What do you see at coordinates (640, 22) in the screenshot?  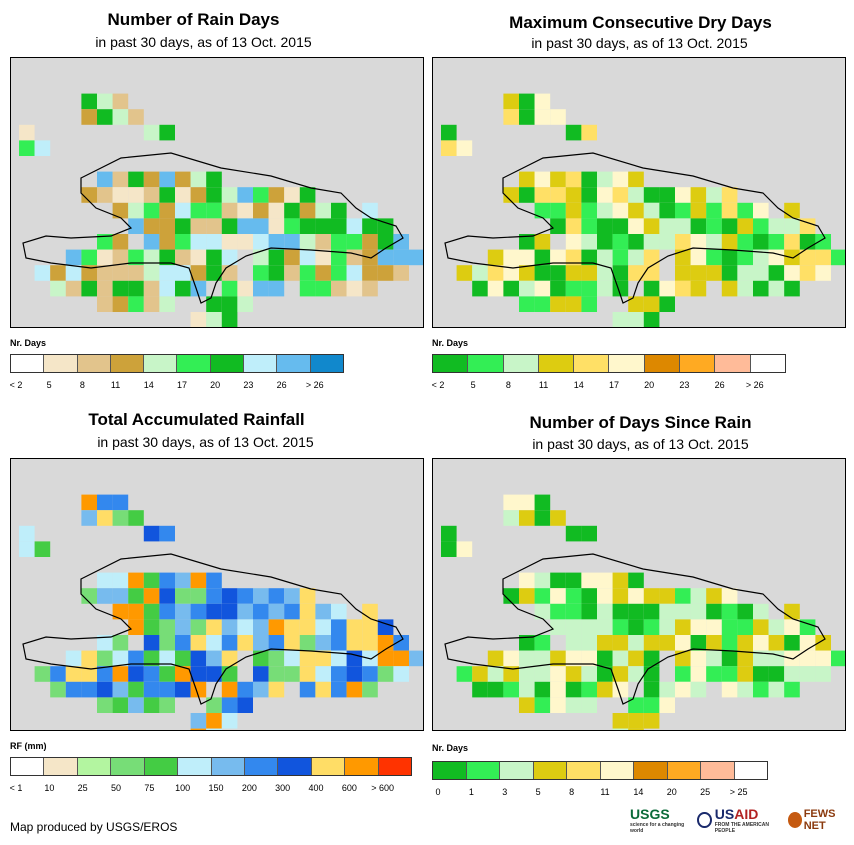 I see `panel-title: Maximum Consecutive Dry Days` at bounding box center [640, 22].